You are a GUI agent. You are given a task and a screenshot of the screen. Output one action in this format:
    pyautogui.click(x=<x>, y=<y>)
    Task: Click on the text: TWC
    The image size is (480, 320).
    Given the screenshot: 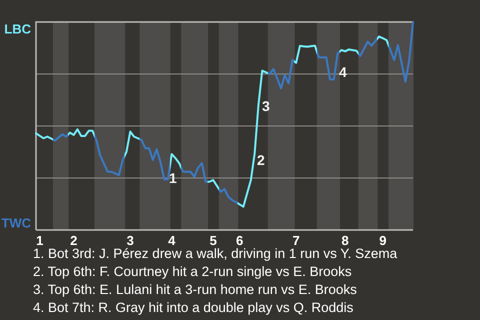 What is the action you would take?
    pyautogui.click(x=16, y=222)
    